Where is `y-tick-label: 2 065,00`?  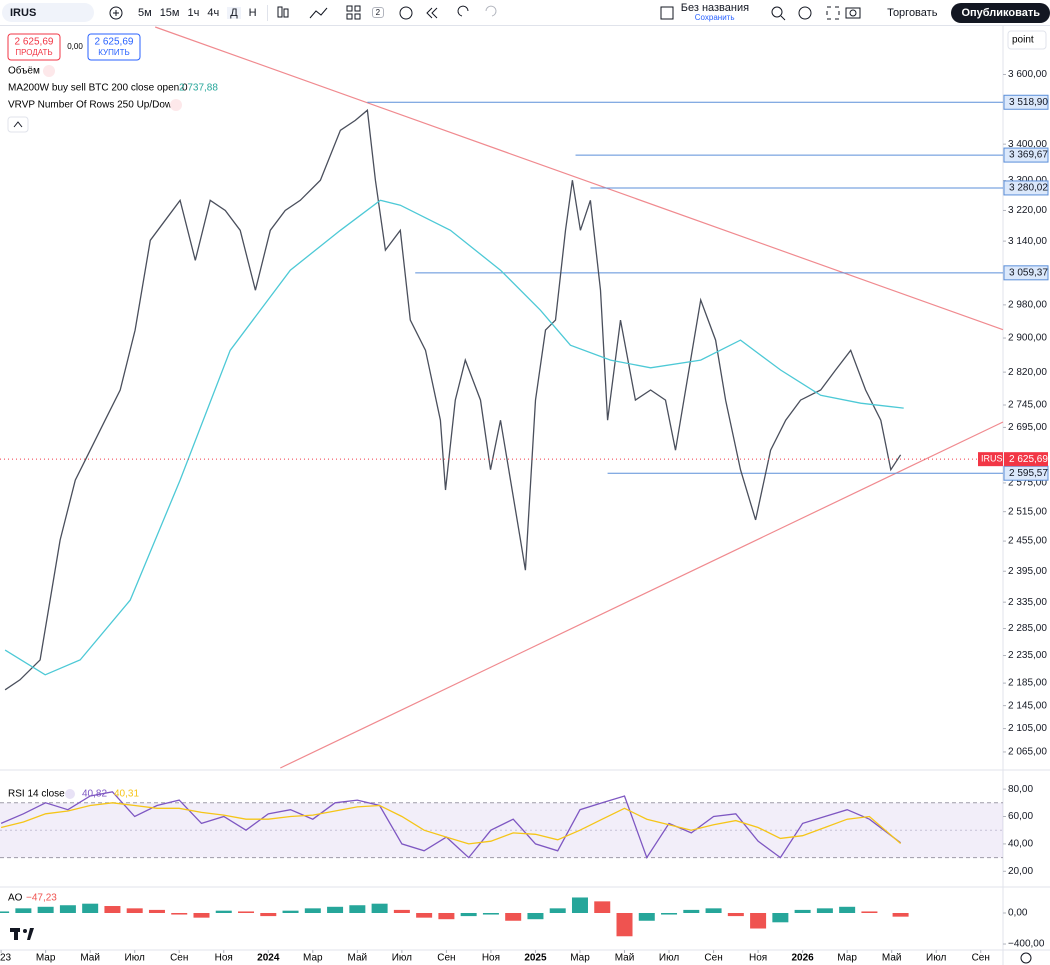 y-tick-label: 2 065,00 is located at coordinates (1027, 752).